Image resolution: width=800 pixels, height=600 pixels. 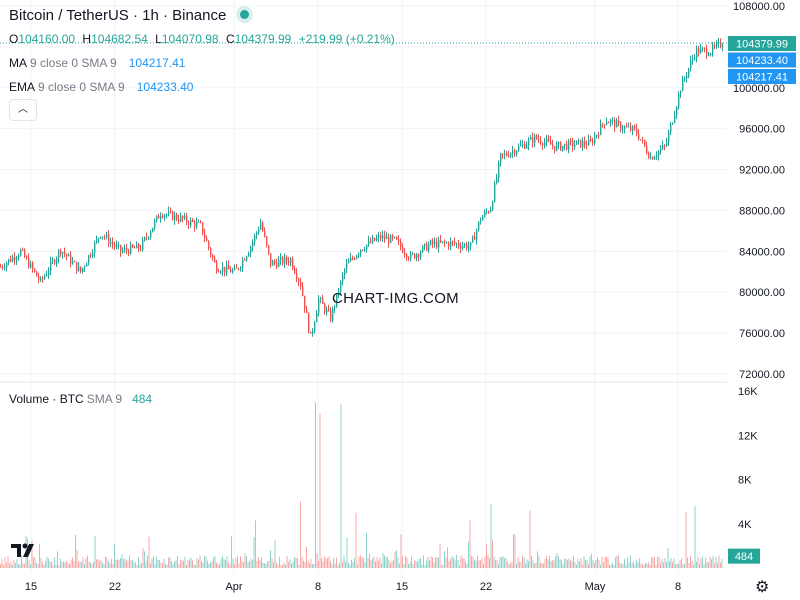 What do you see at coordinates (23, 110) in the screenshot?
I see `collapse-legend-button: ︿` at bounding box center [23, 110].